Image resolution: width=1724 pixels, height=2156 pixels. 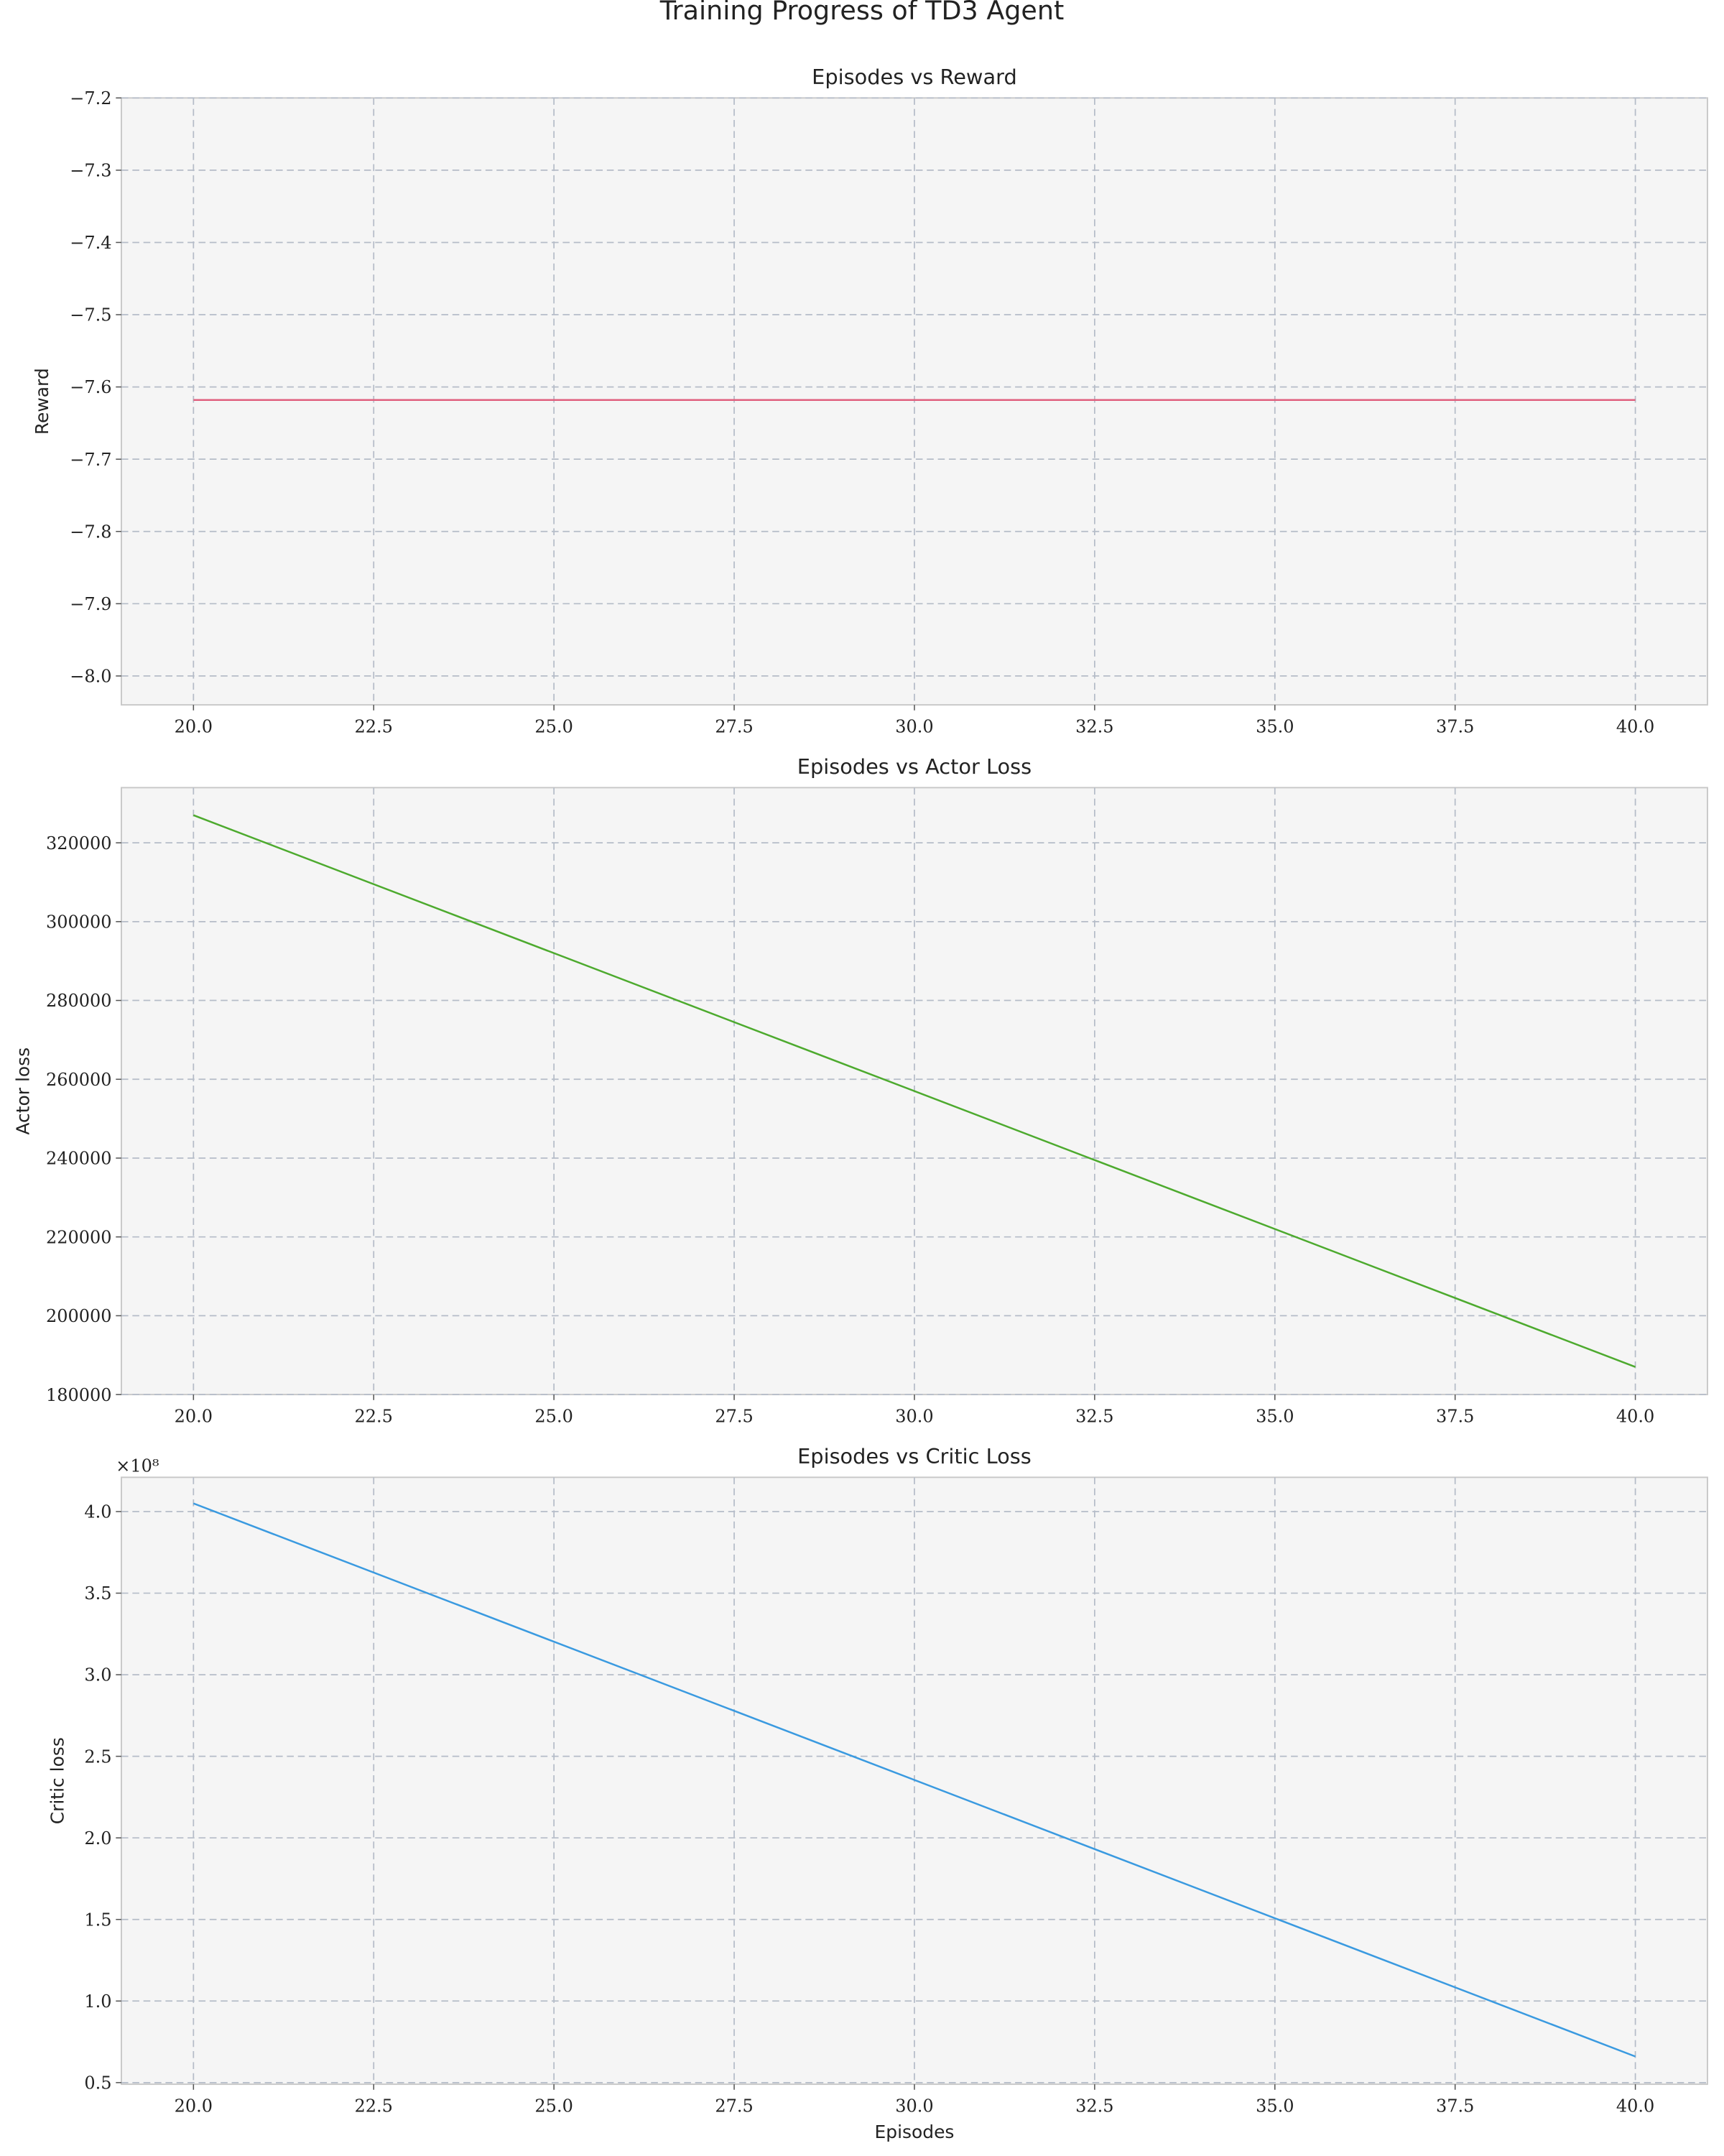 What do you see at coordinates (79, 1001) in the screenshot?
I see `y-tick-label: 280000` at bounding box center [79, 1001].